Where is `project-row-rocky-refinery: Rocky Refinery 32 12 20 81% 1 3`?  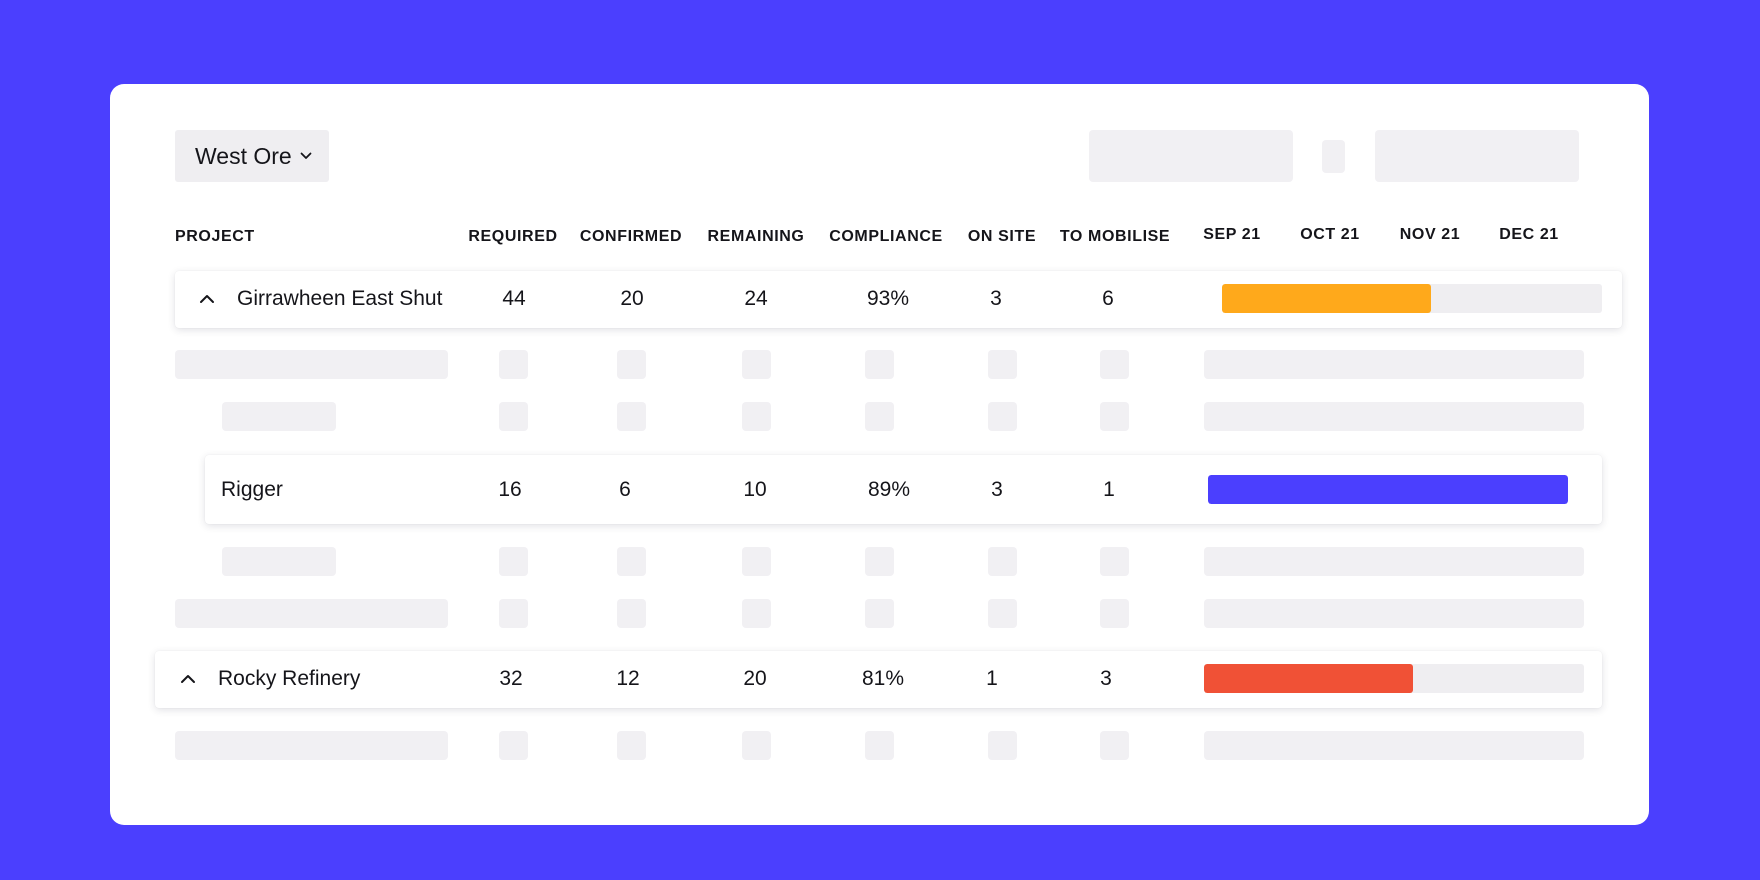 project-row-rocky-refinery: Rocky Refinery 32 12 20 81% 1 3 is located at coordinates (878, 679).